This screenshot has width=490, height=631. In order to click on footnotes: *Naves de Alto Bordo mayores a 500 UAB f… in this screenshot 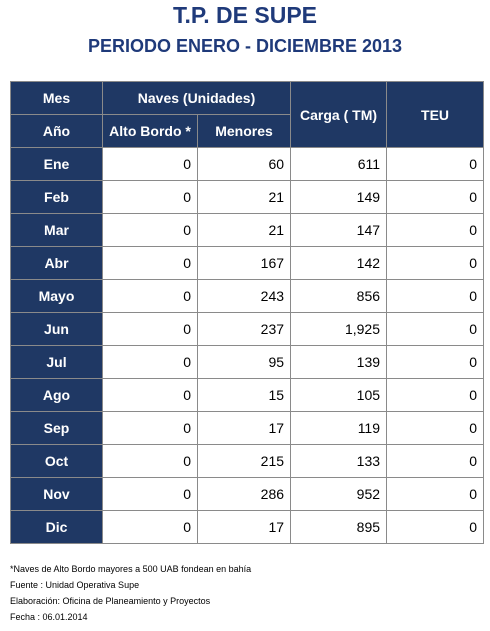, I will do `click(130, 593)`.